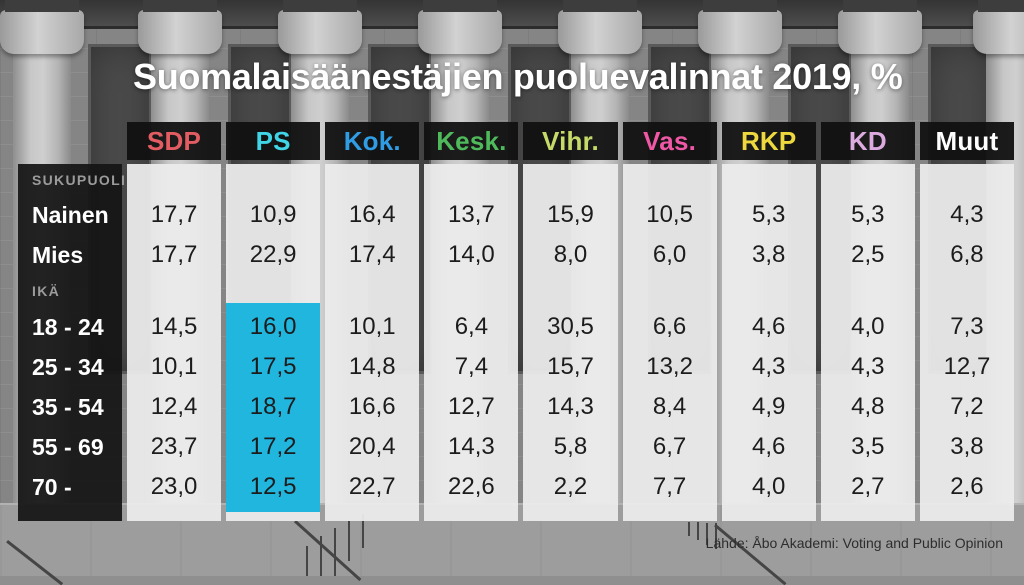 The width and height of the screenshot is (1024, 585). I want to click on party-header-label: PS, so click(273, 140).